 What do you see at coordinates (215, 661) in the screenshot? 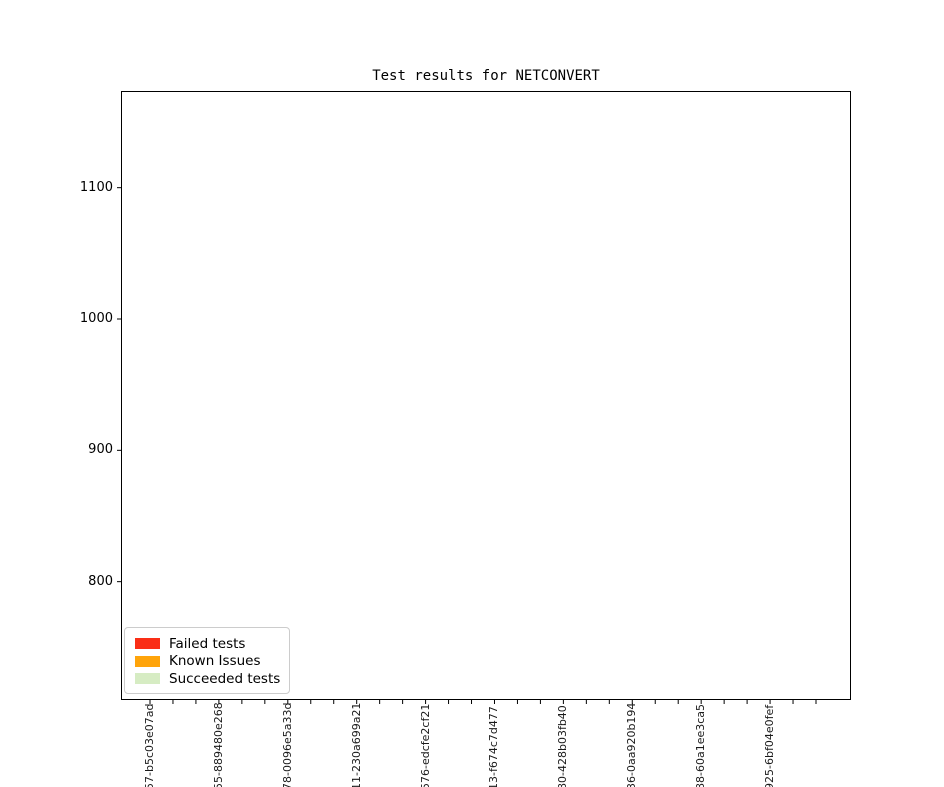
I see `legend-label-known-issues: Known Issues` at bounding box center [215, 661].